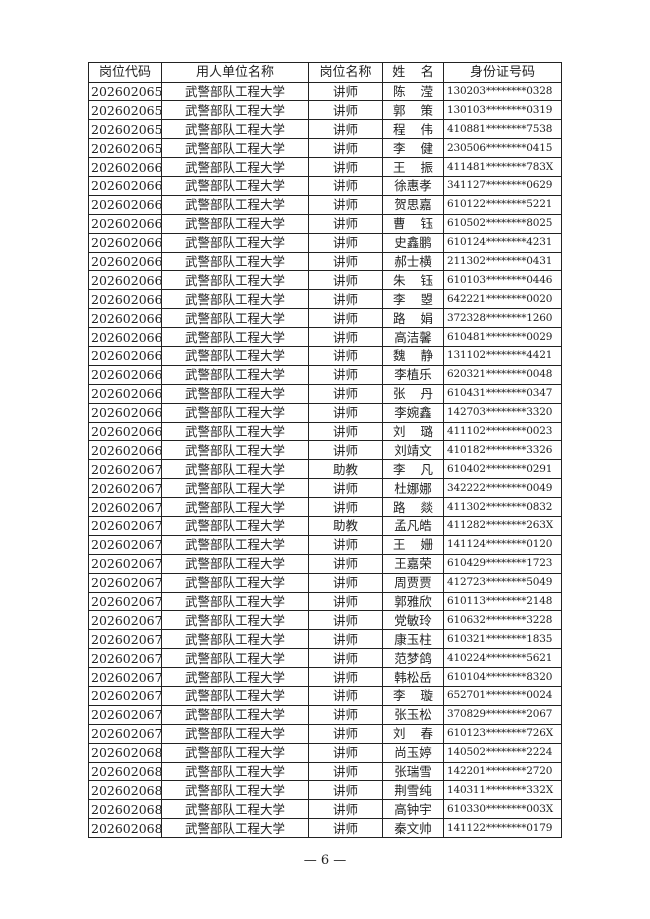  I want to click on position-code-cell: 2026020677, so click(125, 658).